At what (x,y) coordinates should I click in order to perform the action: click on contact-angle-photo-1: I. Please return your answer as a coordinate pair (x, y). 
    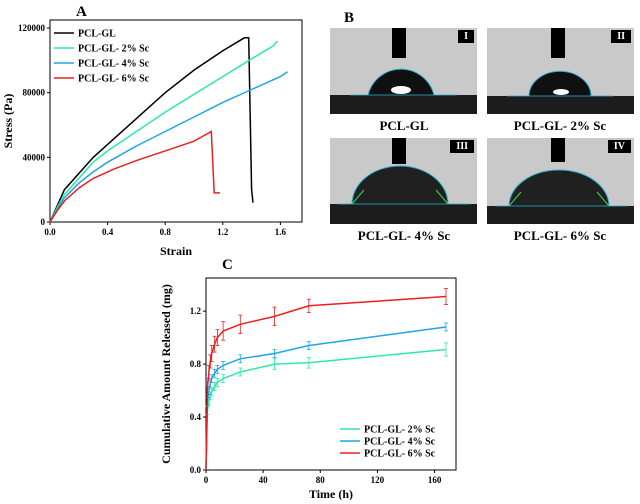
    Looking at the image, I should click on (403, 71).